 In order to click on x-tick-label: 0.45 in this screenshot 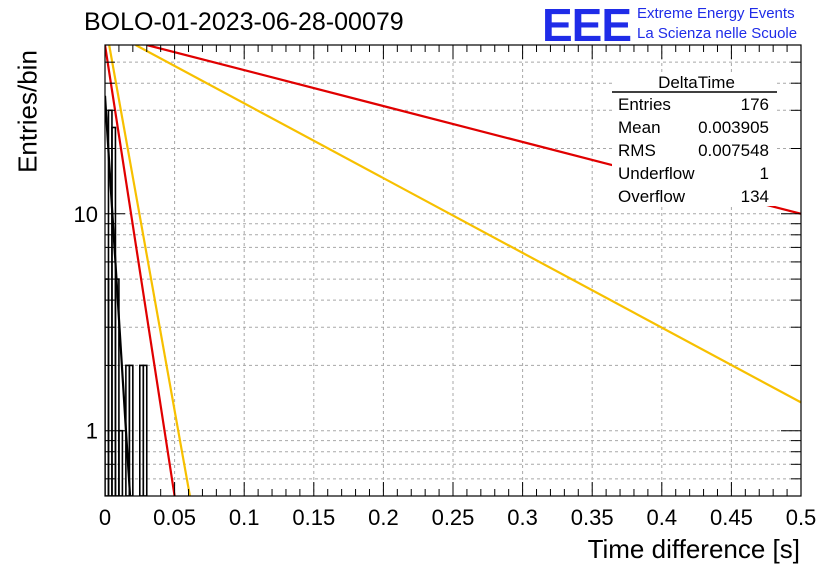, I will do `click(731, 517)`.